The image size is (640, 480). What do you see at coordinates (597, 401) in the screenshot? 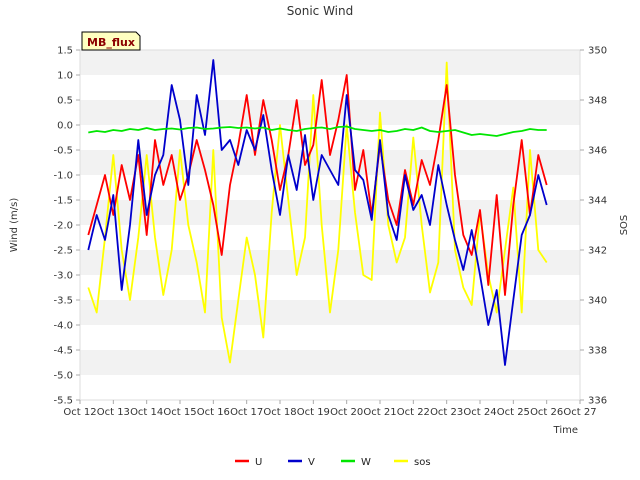
I see `y2-tick-label: 336` at bounding box center [597, 401].